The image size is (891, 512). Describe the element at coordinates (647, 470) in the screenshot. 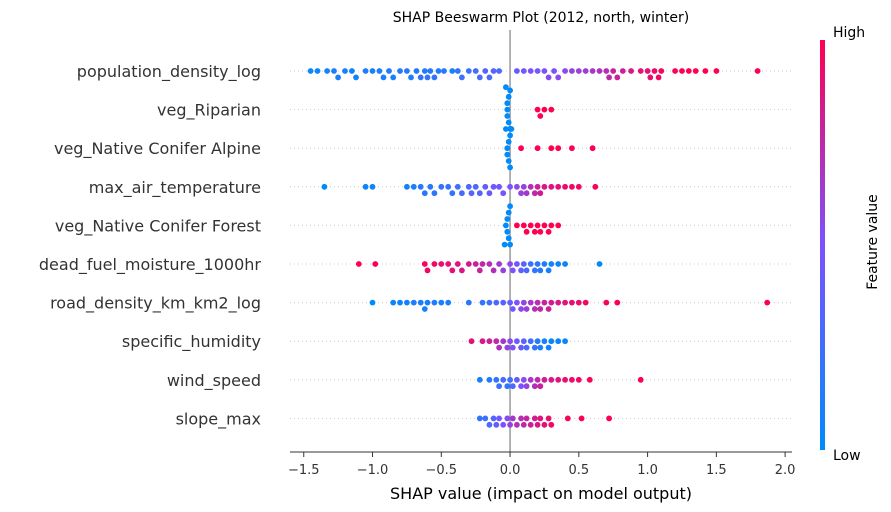

I see `x-tick-label: 1.0` at that location.